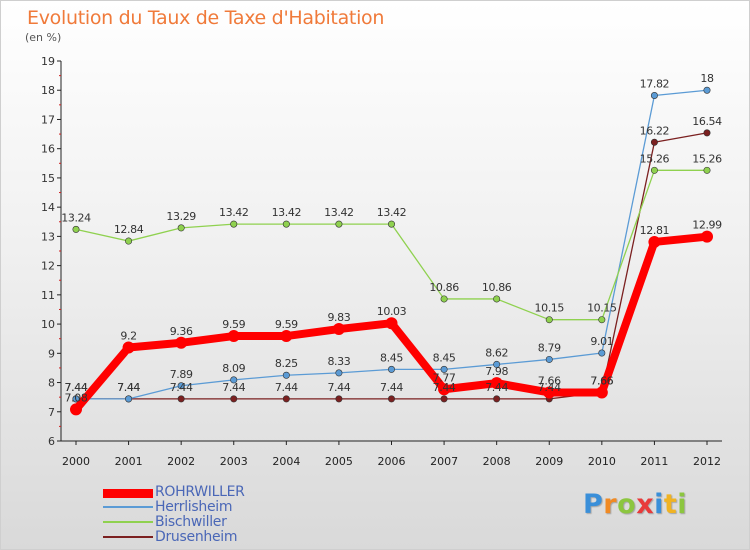  Describe the element at coordinates (707, 461) in the screenshot. I see `x-tick-label: 2012` at that location.